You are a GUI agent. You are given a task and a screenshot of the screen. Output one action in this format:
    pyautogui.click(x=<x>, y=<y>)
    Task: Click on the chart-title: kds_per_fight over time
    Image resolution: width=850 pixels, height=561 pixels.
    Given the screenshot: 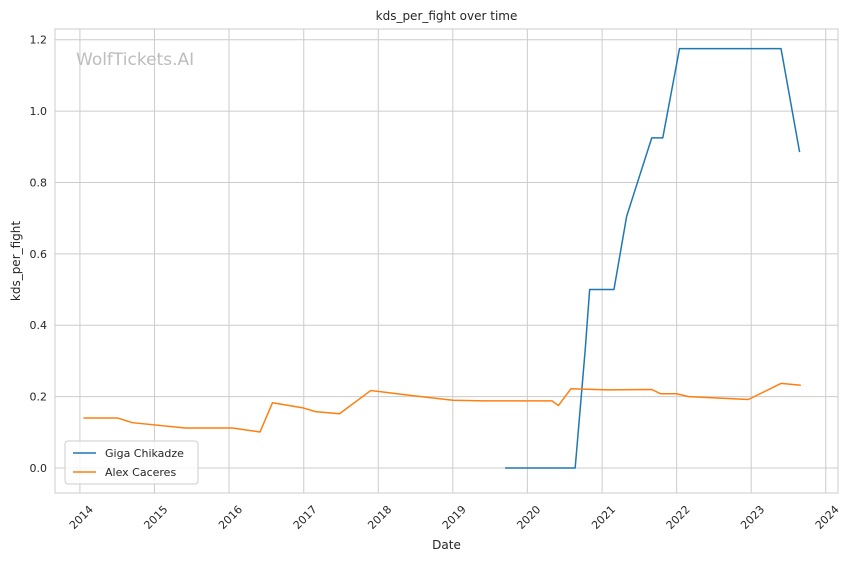 What is the action you would take?
    pyautogui.click(x=447, y=16)
    